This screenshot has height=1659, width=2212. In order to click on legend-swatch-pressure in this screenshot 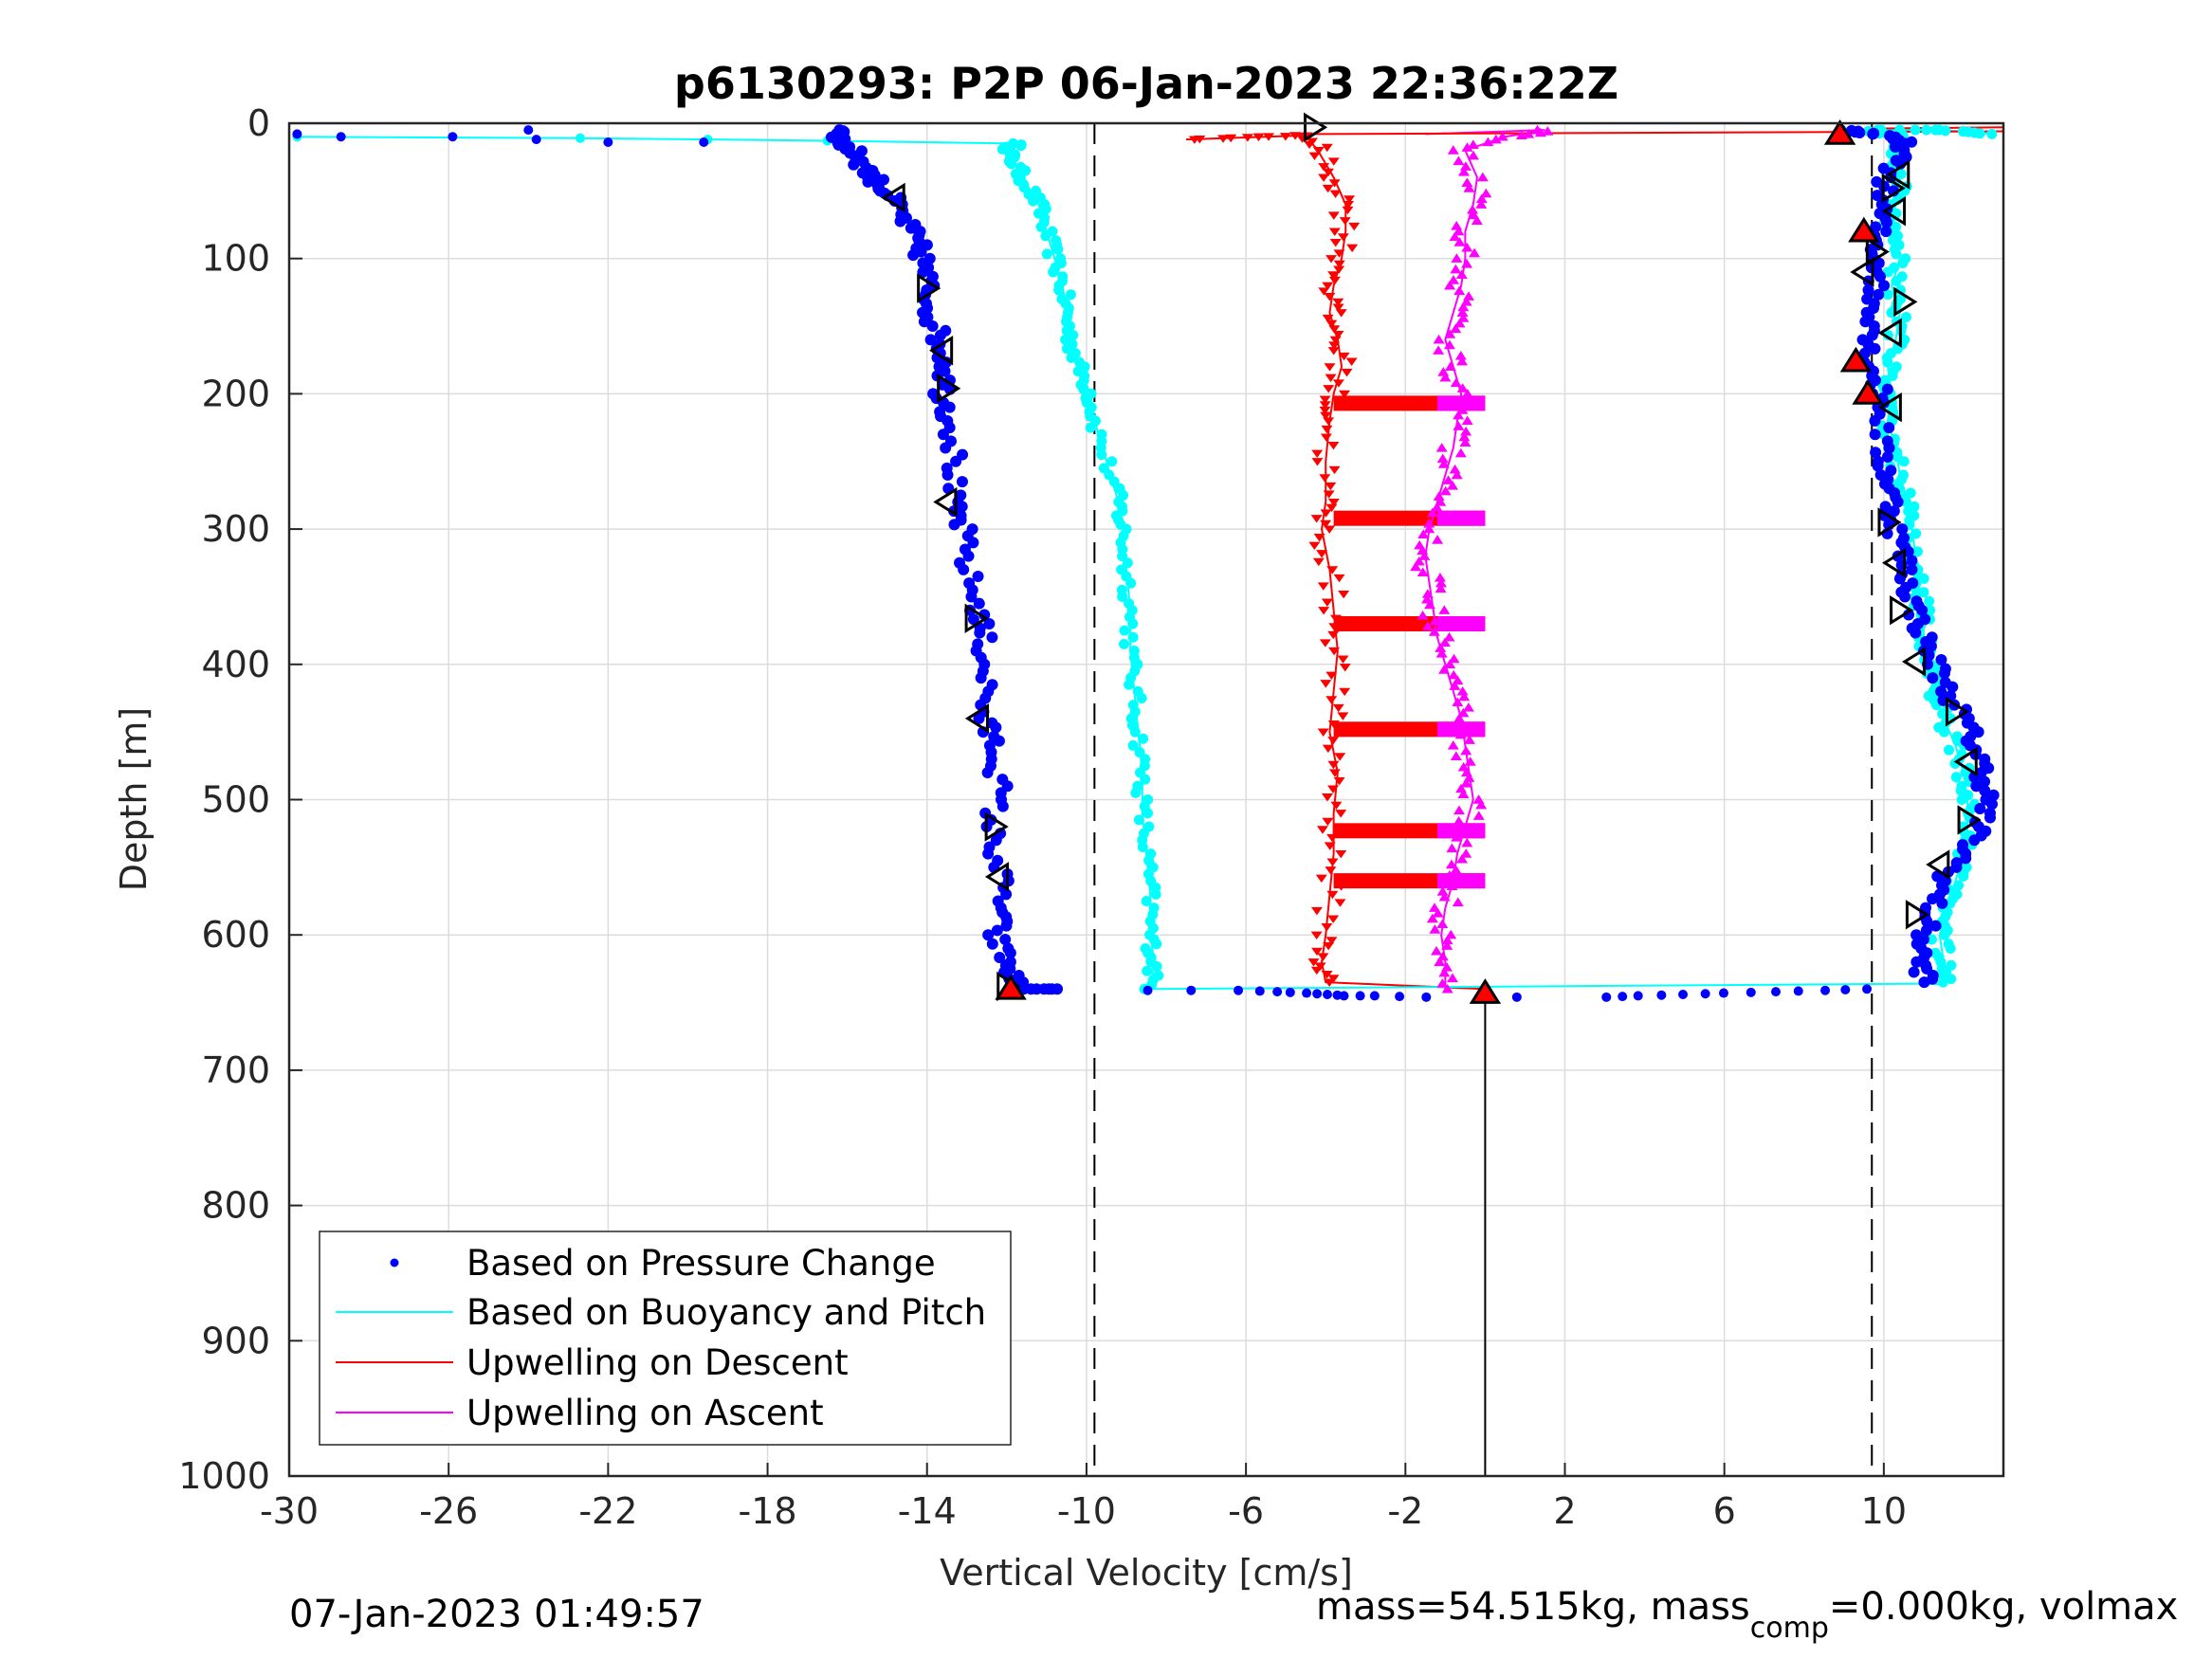, I will do `click(394, 1262)`.